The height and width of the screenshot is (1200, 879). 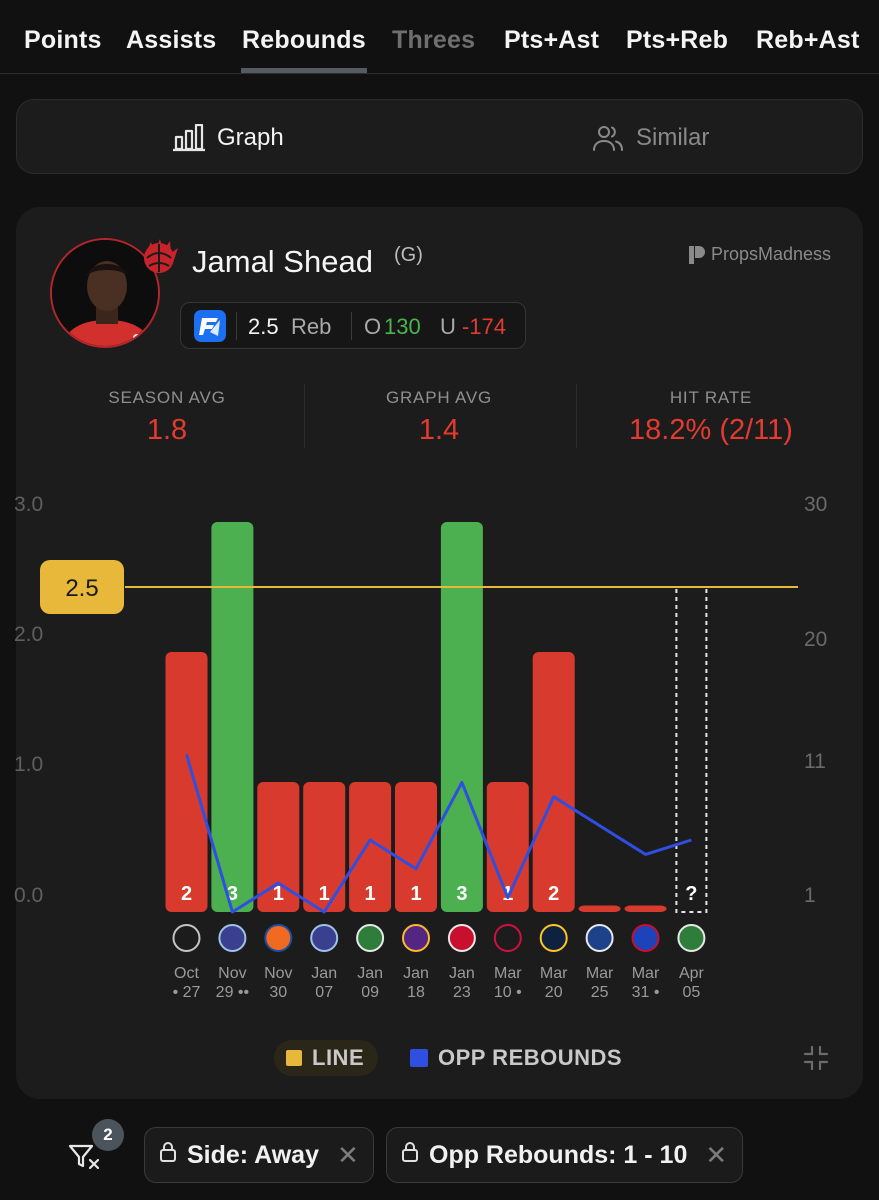 I want to click on opp-rebounds-line, so click(x=438, y=834).